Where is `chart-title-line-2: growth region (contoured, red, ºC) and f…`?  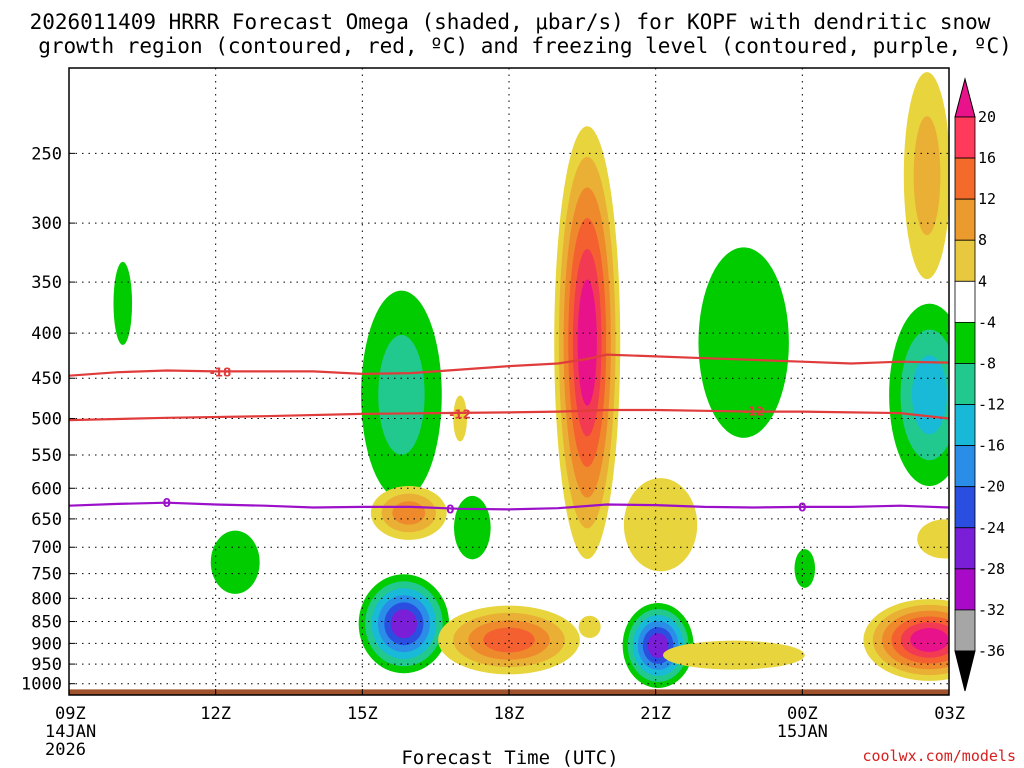 chart-title-line-2: growth region (contoured, red, ºC) and f… is located at coordinates (525, 46).